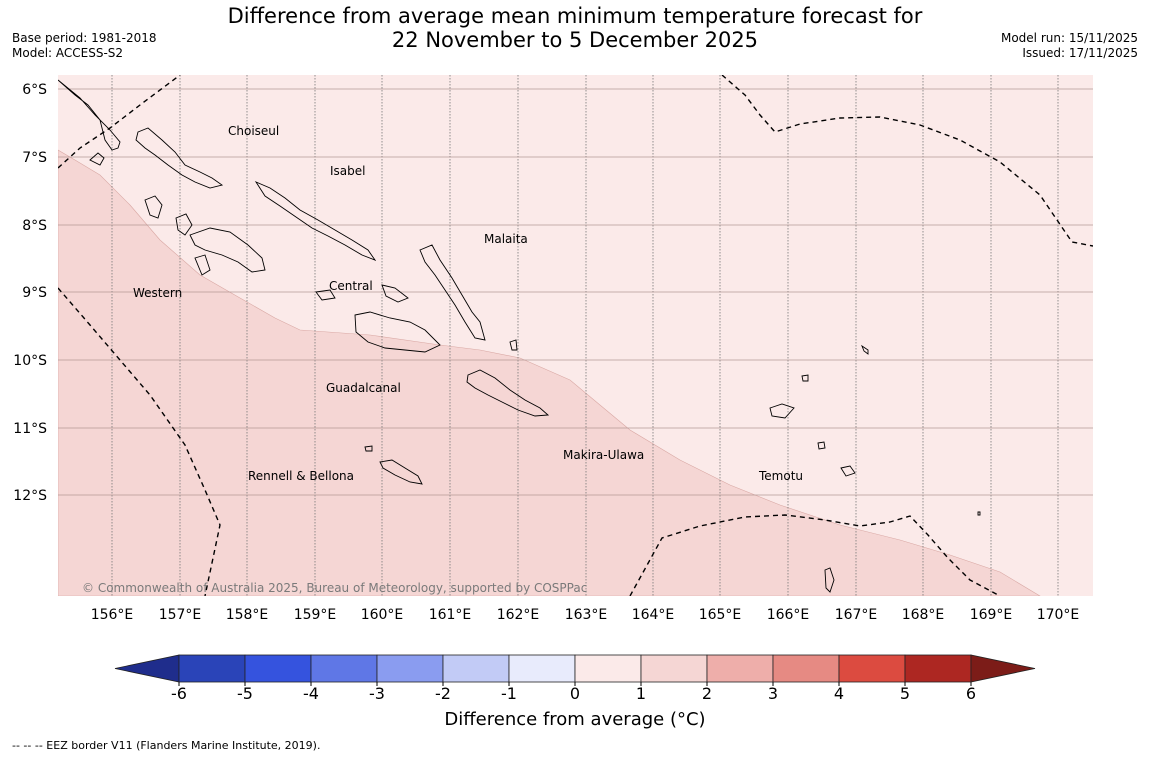 The width and height of the screenshot is (1150, 758). Describe the element at coordinates (707, 693) in the screenshot. I see `colorbar-tick-label: 2` at that location.